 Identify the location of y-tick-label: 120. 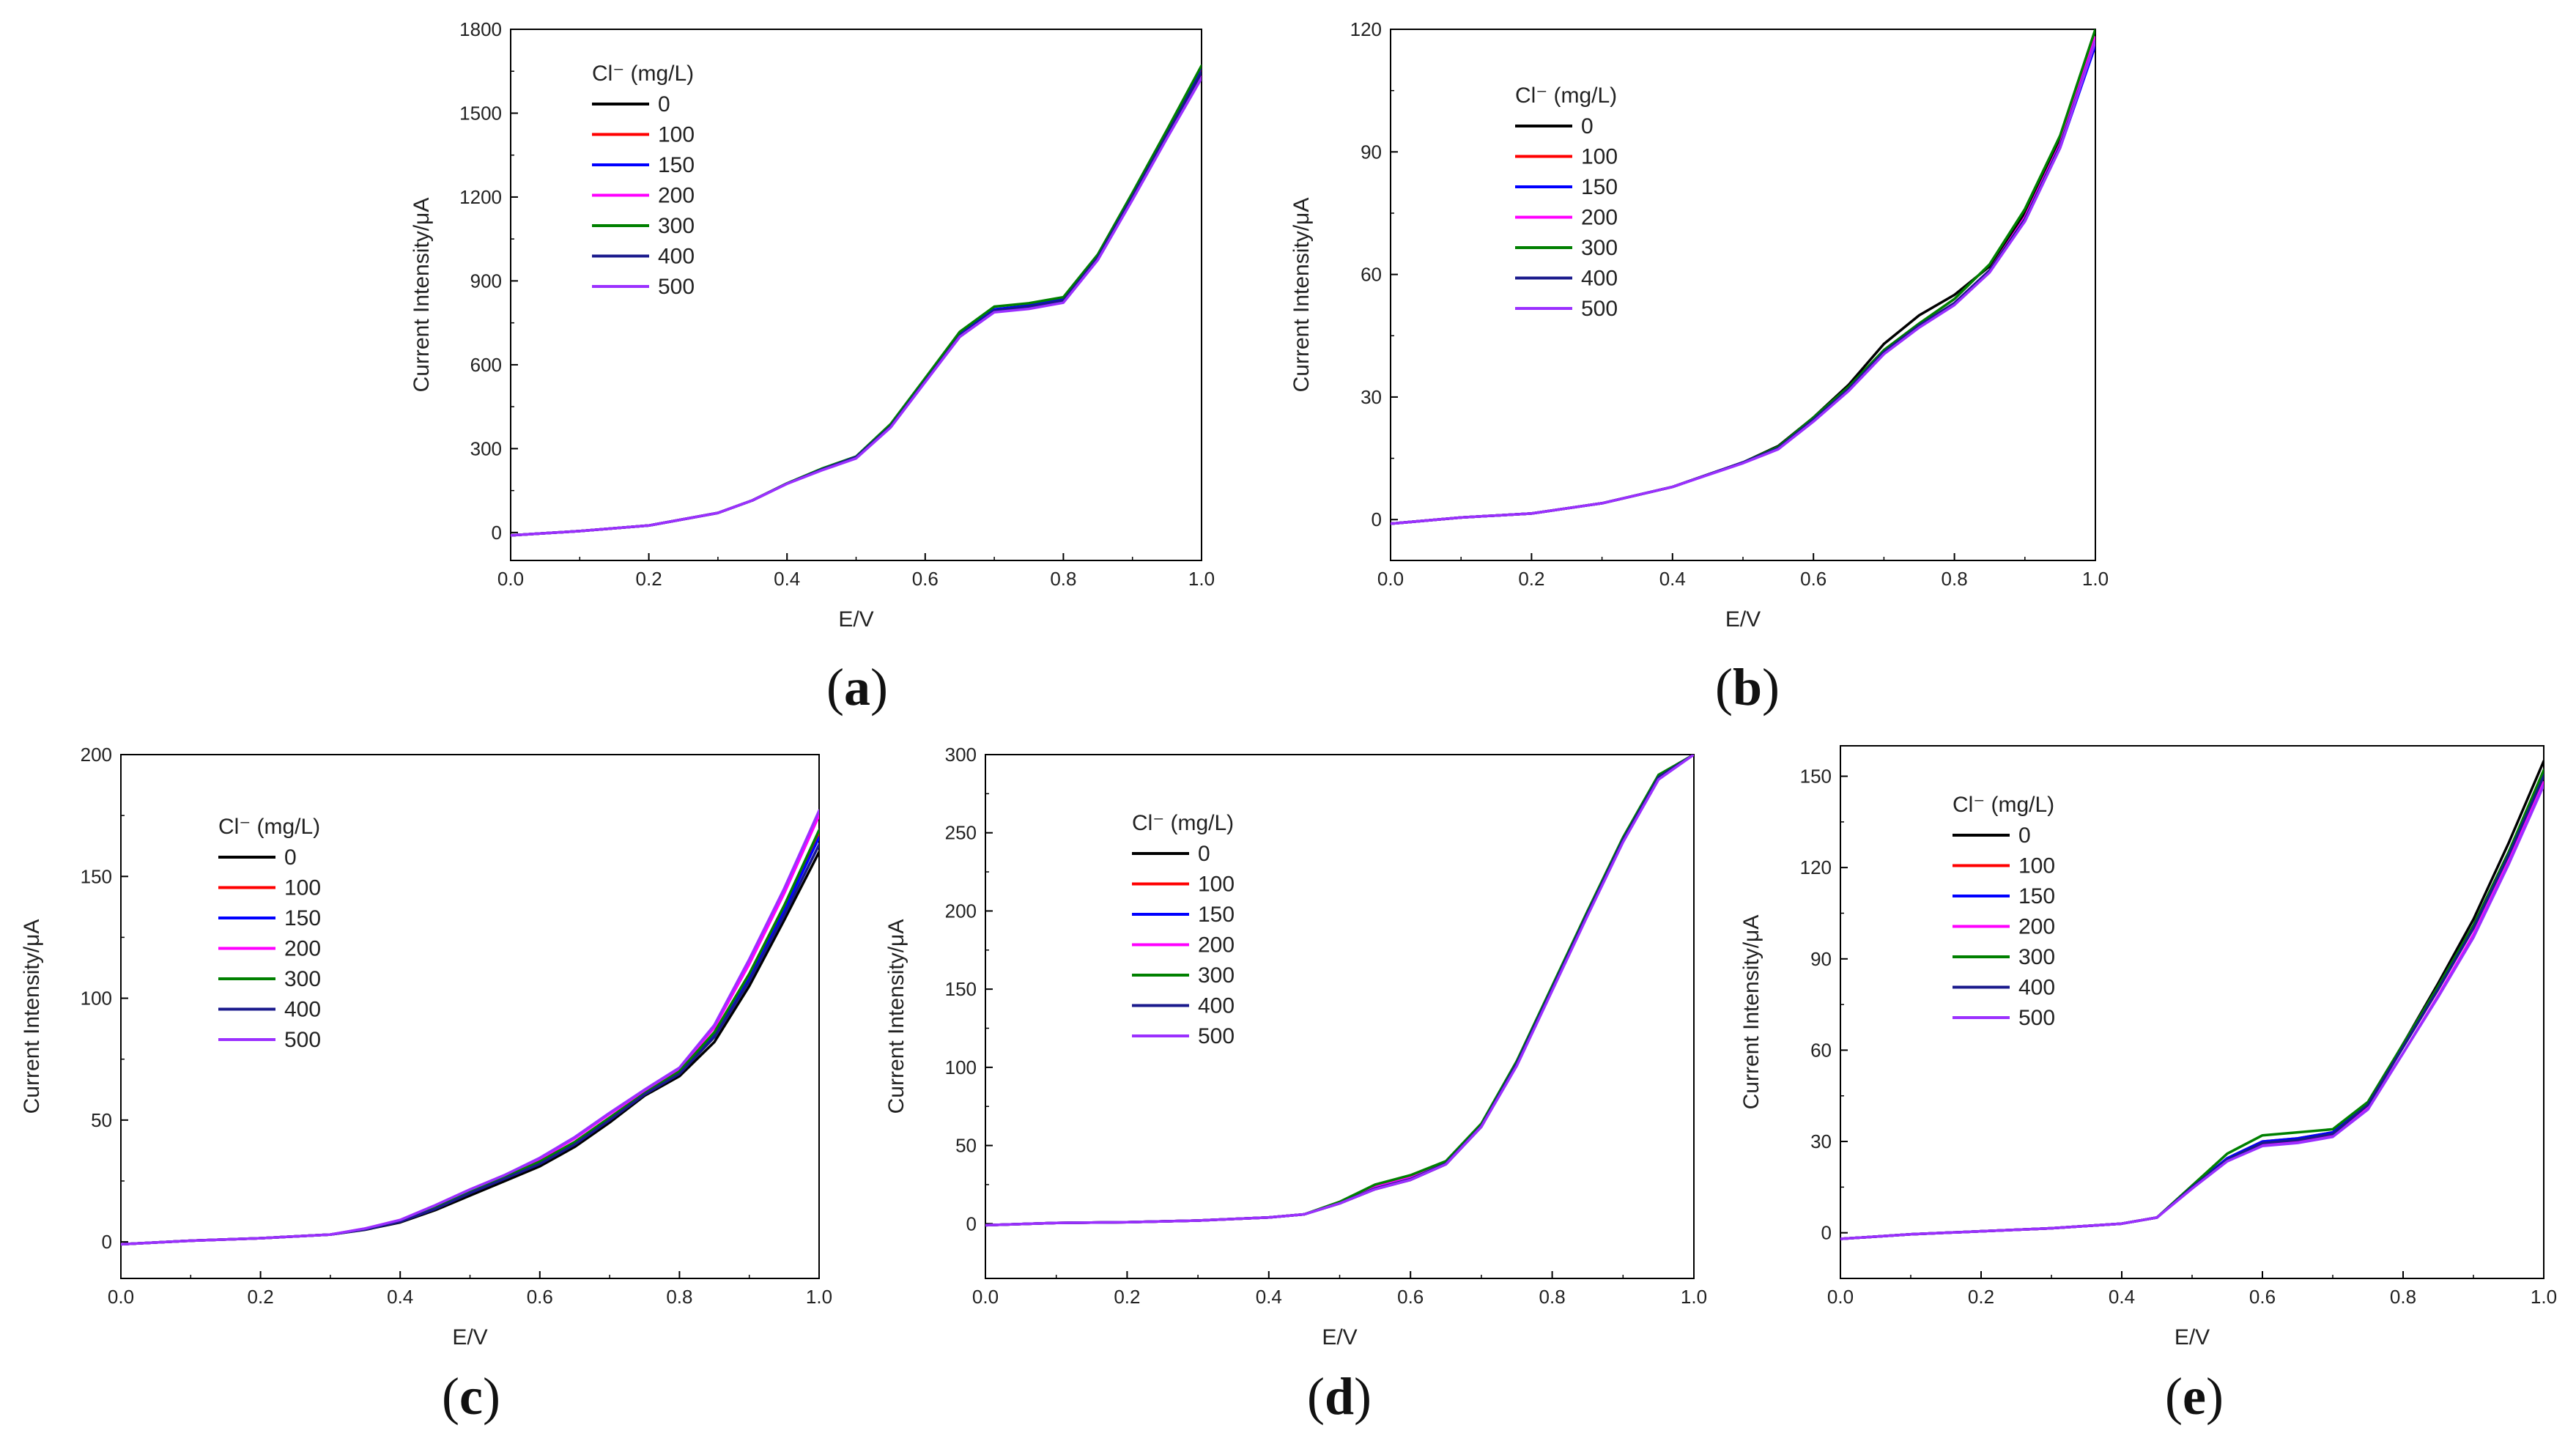
(1816, 867).